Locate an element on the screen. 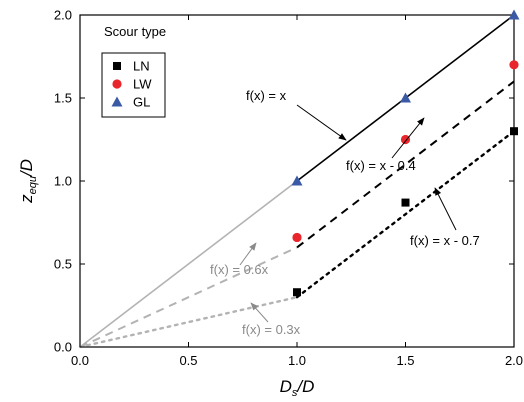 This screenshot has height=402, width=524. legend-marker-gl is located at coordinates (117, 101).